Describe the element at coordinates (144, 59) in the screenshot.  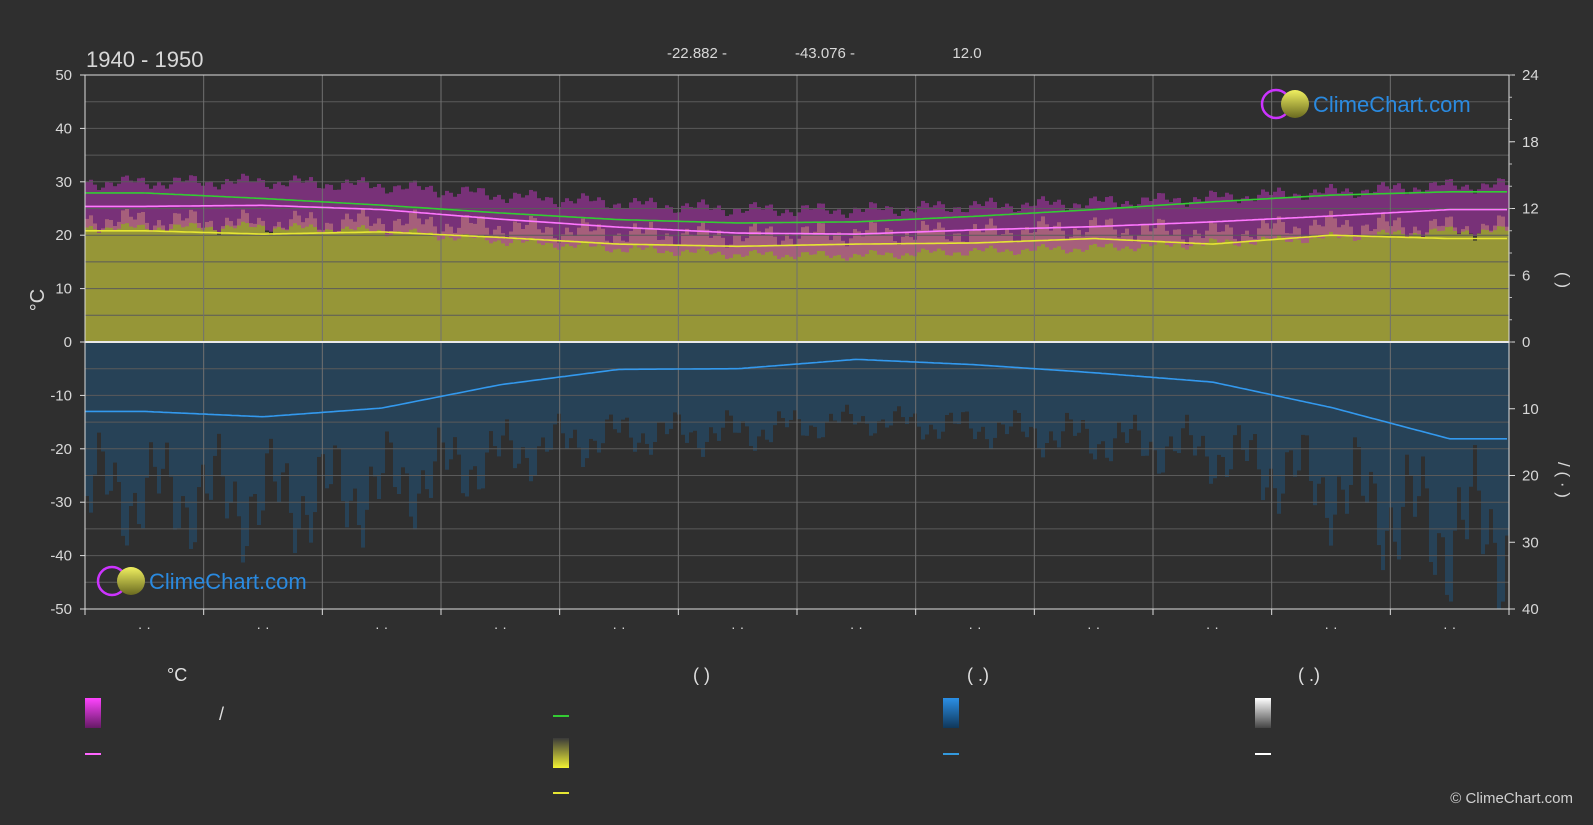
I see `chart-title: 1940 - 1950` at that location.